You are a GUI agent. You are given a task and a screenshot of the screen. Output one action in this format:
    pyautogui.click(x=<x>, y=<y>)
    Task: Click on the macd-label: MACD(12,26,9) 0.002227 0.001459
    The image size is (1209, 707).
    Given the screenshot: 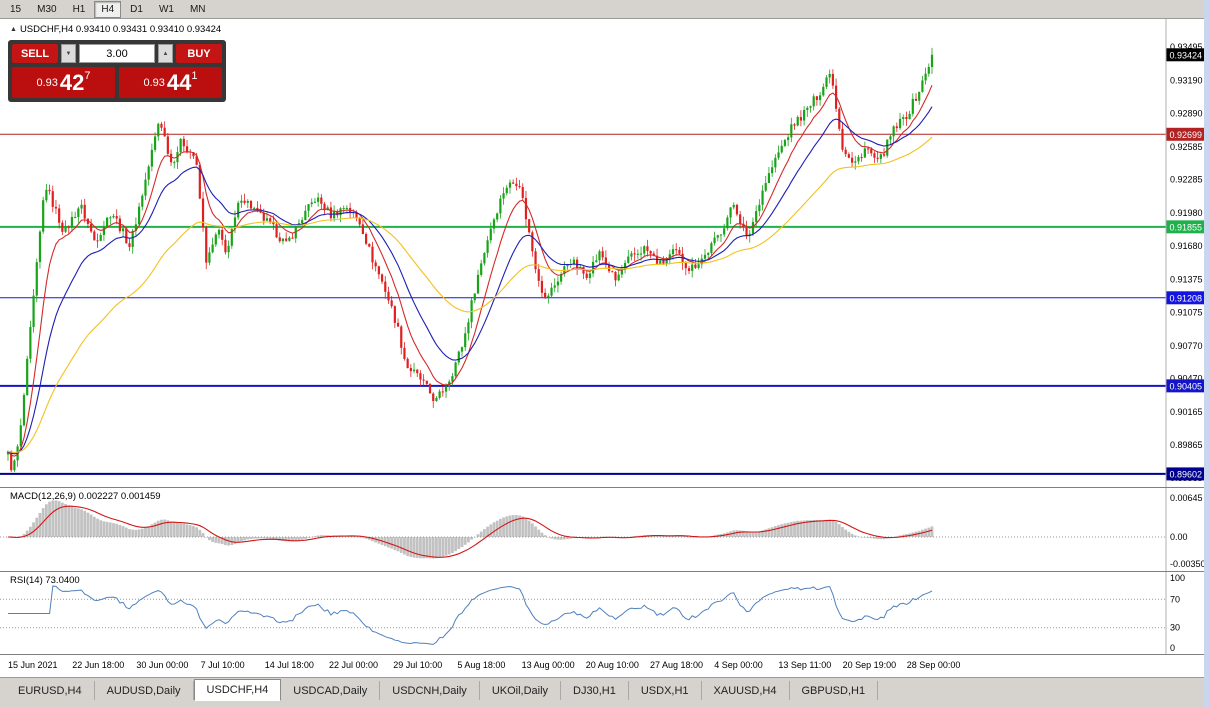 What is the action you would take?
    pyautogui.click(x=85, y=496)
    